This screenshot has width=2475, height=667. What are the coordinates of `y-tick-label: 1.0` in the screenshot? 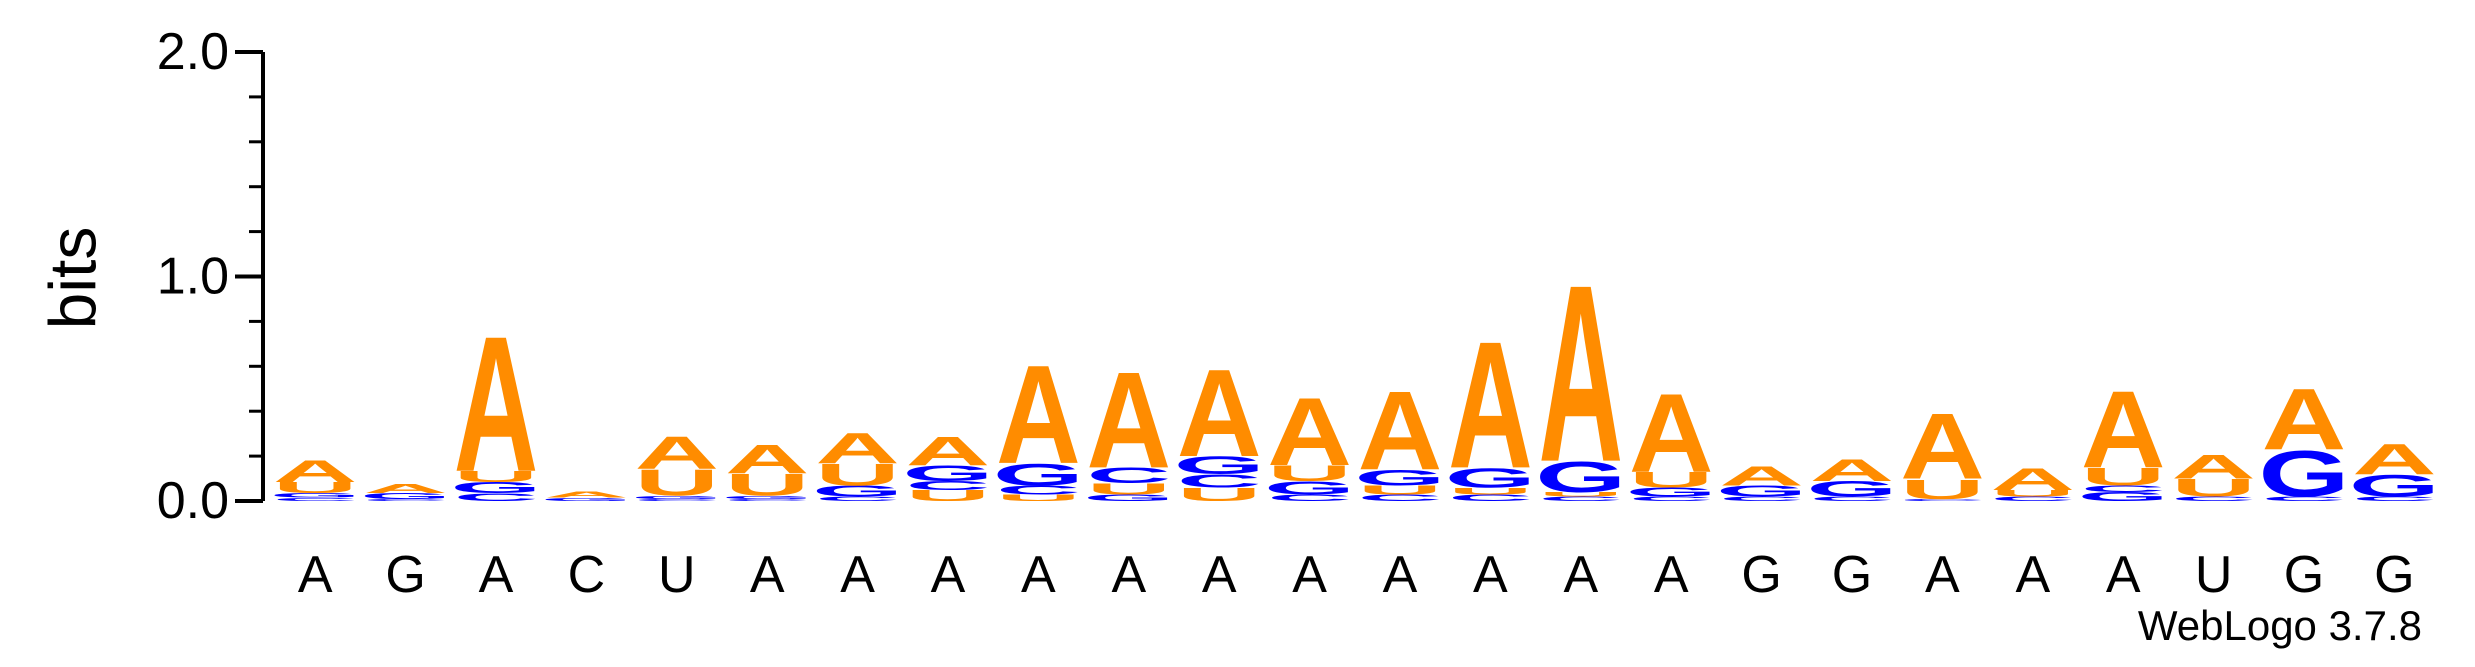 It's located at (193, 277).